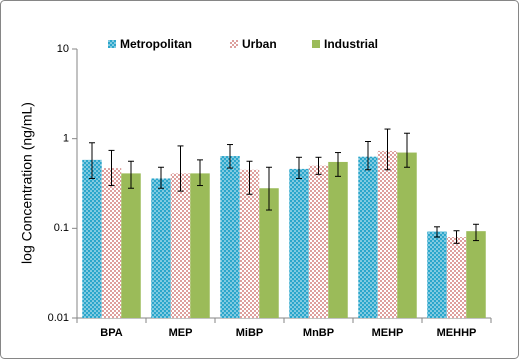 The height and width of the screenshot is (359, 519). I want to click on y-tick-label: 1, so click(66, 139).